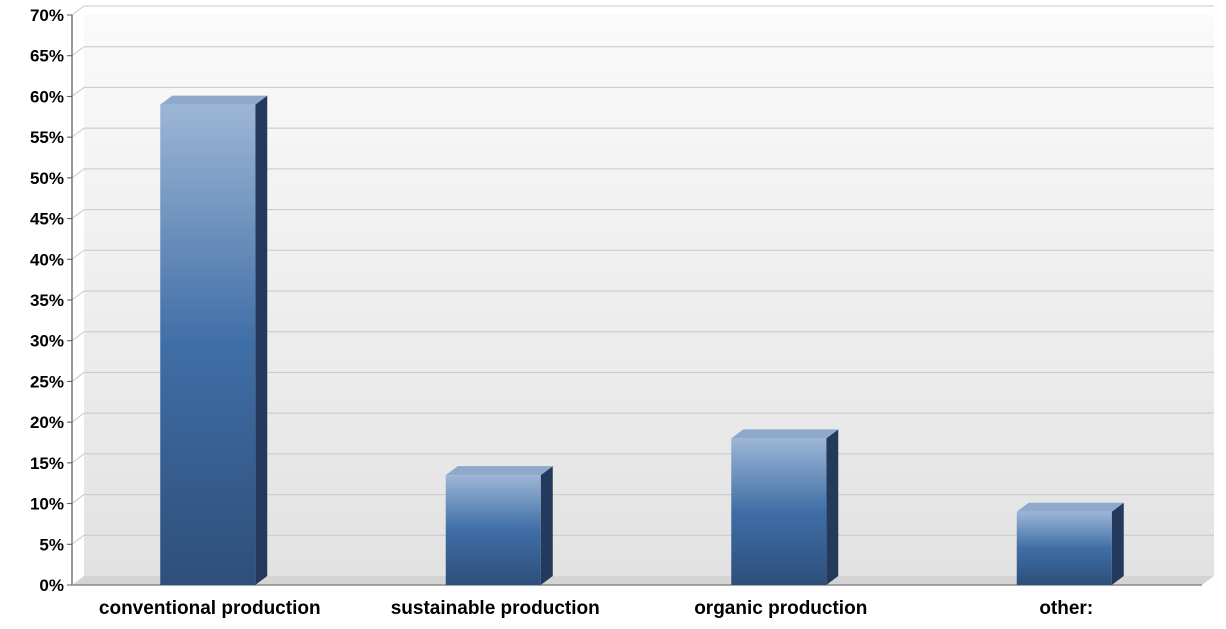 This screenshot has width=1226, height=629. What do you see at coordinates (47, 341) in the screenshot?
I see `y-tick-label: 30%` at bounding box center [47, 341].